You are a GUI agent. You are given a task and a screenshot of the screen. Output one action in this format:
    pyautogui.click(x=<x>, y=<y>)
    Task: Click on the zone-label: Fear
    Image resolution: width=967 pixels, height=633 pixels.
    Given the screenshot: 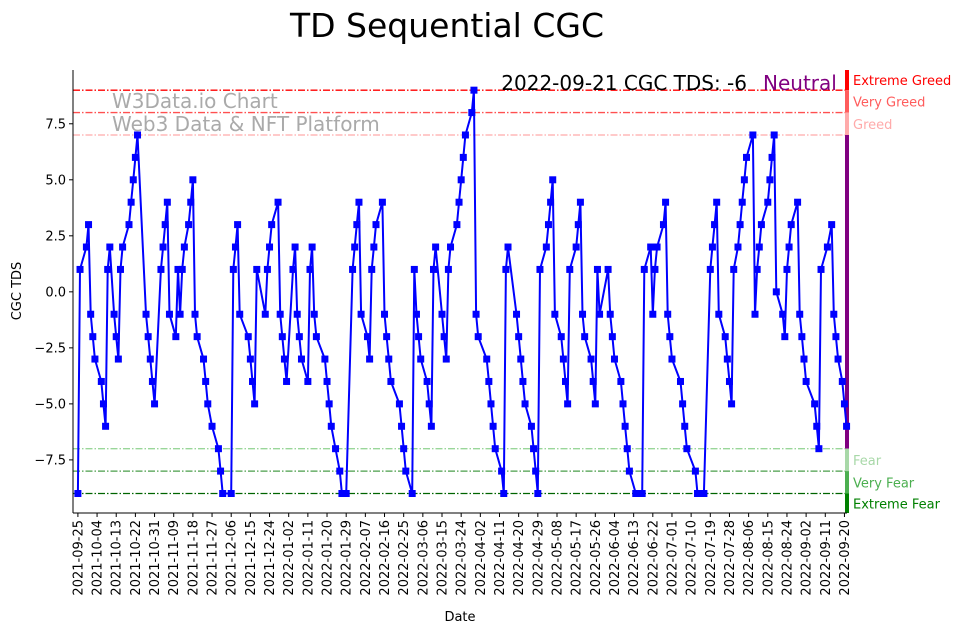 What is the action you would take?
    pyautogui.click(x=867, y=461)
    